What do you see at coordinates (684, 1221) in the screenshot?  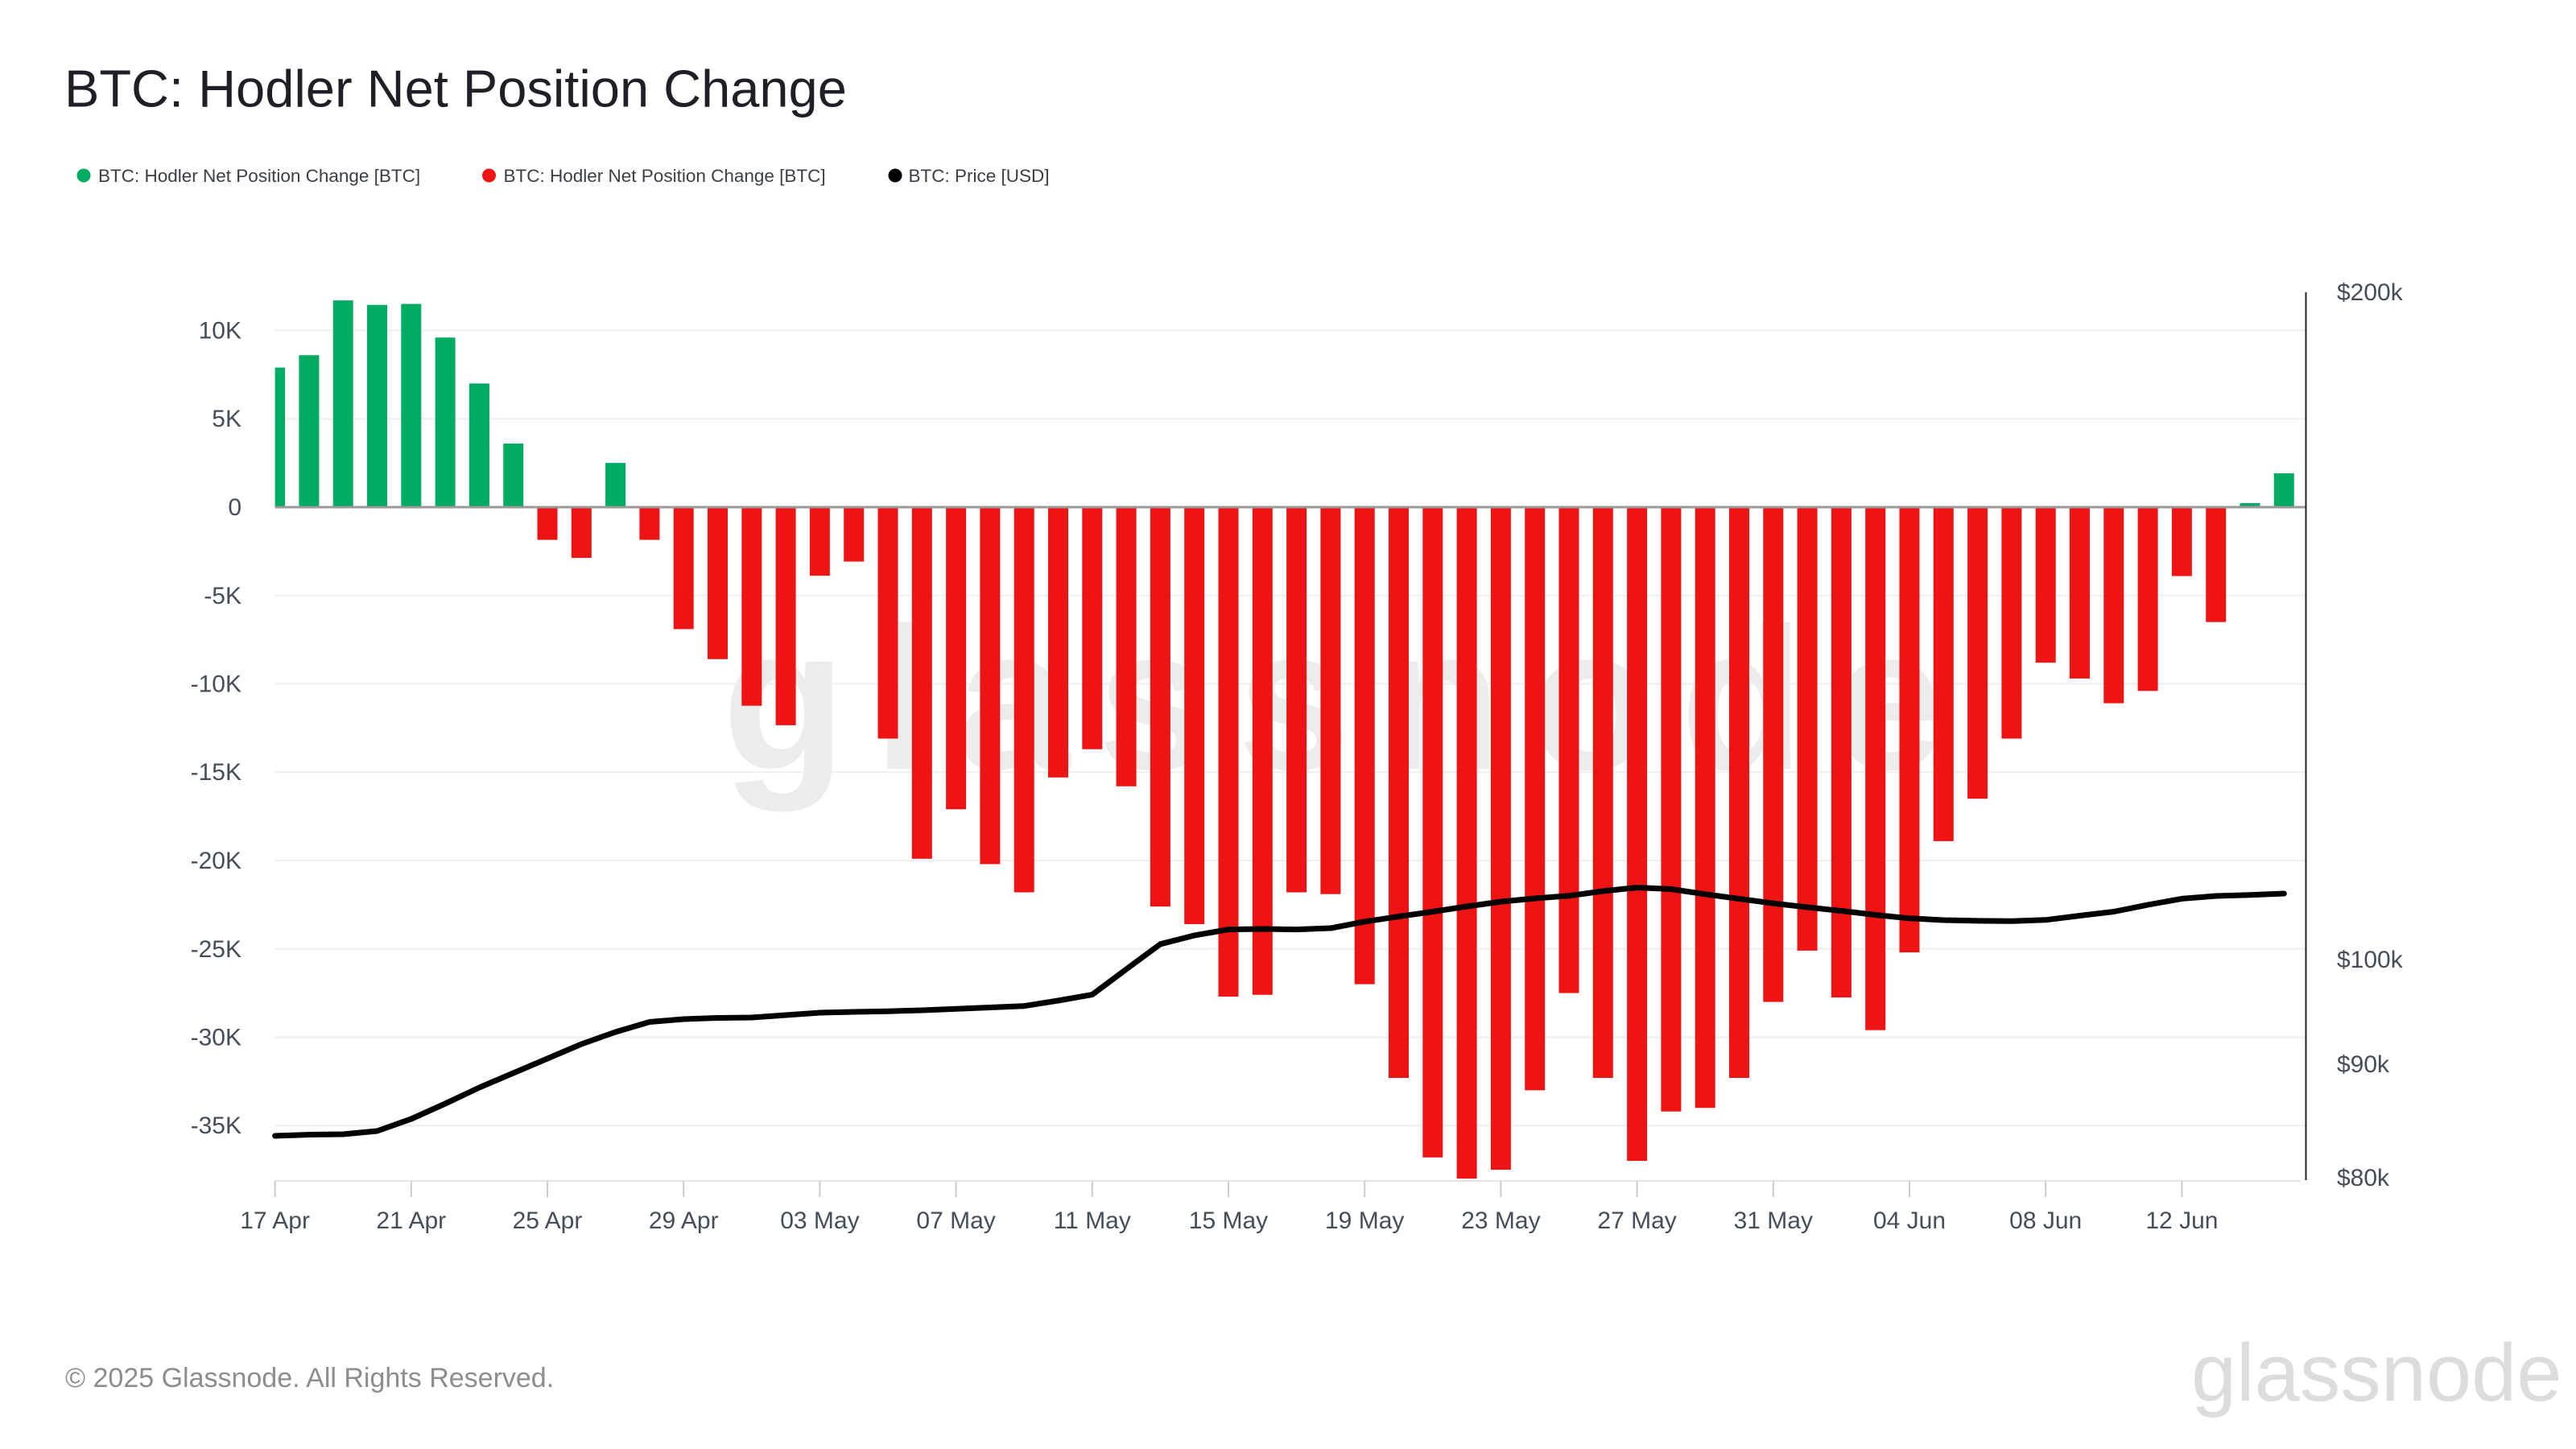 I see `svg-text: 29 Apr` at bounding box center [684, 1221].